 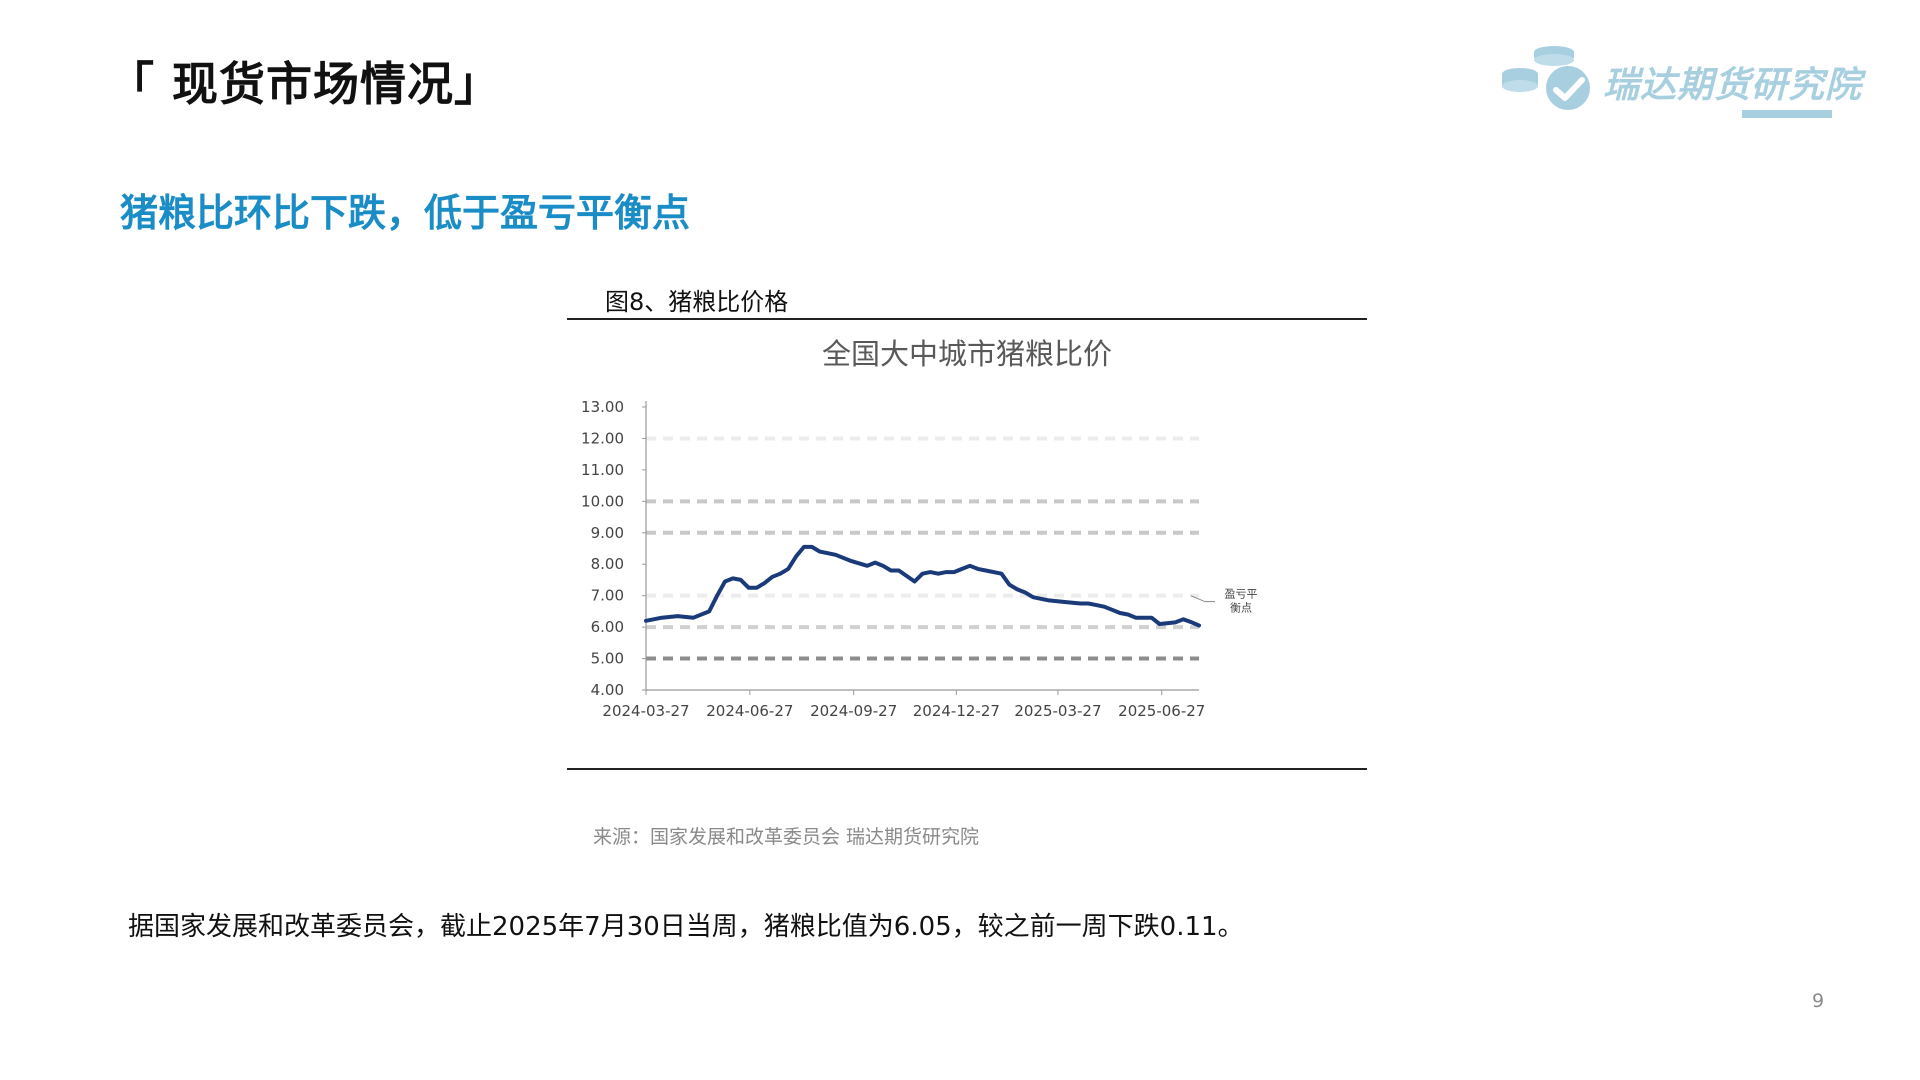 I want to click on coins-check-icon, so click(x=1546, y=78).